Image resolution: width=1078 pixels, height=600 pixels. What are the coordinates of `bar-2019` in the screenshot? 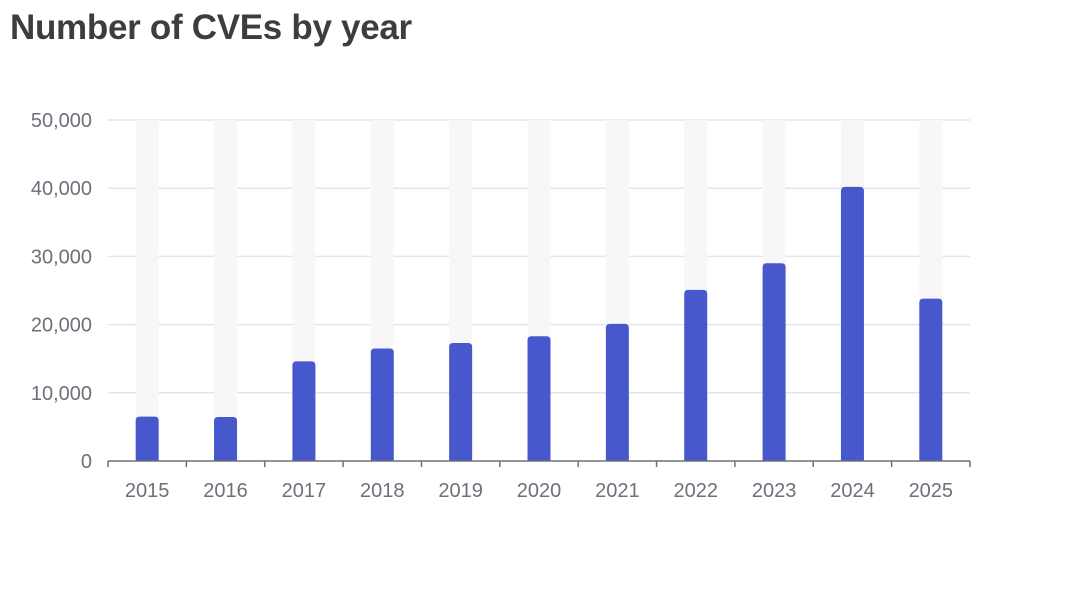 It's located at (461, 402).